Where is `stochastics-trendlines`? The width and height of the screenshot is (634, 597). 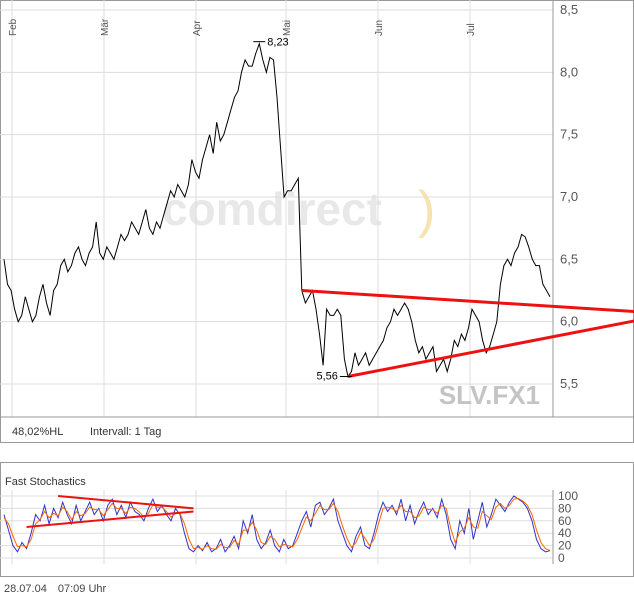 stochastics-trendlines is located at coordinates (110, 511).